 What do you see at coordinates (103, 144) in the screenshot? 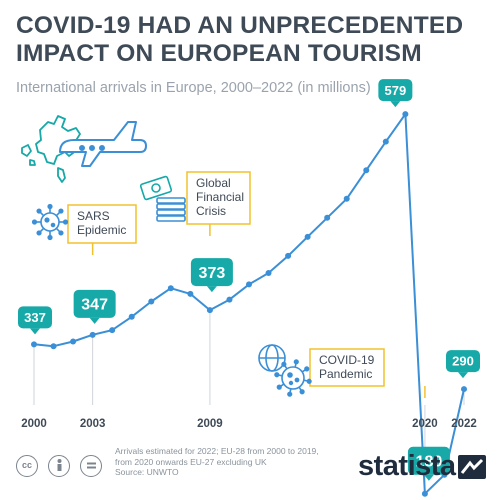
I see `airplane-icon` at bounding box center [103, 144].